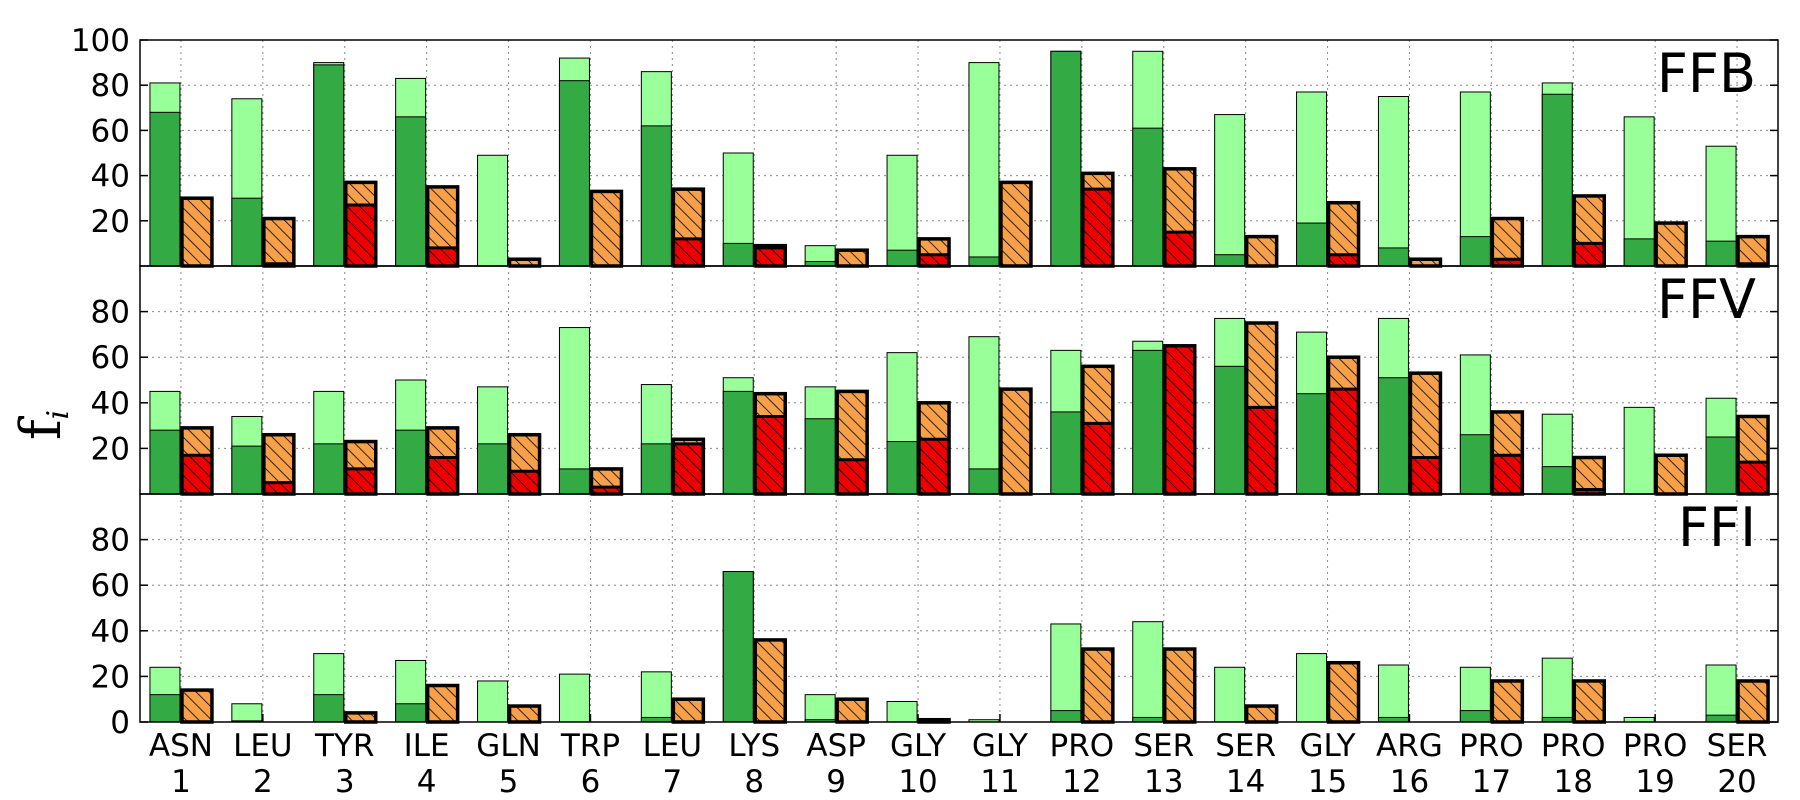  What do you see at coordinates (836, 782) in the screenshot?
I see `x-tick-position: 9` at bounding box center [836, 782].